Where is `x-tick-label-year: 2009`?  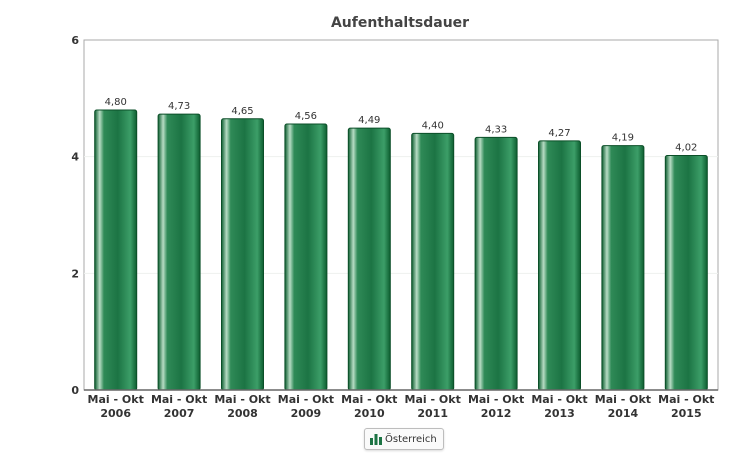 x-tick-label-year: 2009 is located at coordinates (306, 413).